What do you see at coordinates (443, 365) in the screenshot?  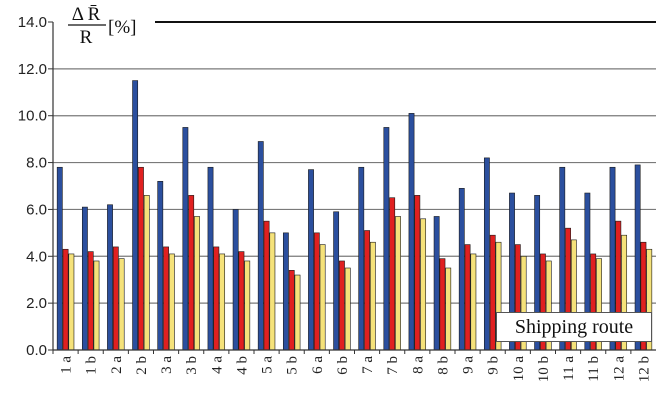 I see `x-tick-label: 8 b` at bounding box center [443, 365].